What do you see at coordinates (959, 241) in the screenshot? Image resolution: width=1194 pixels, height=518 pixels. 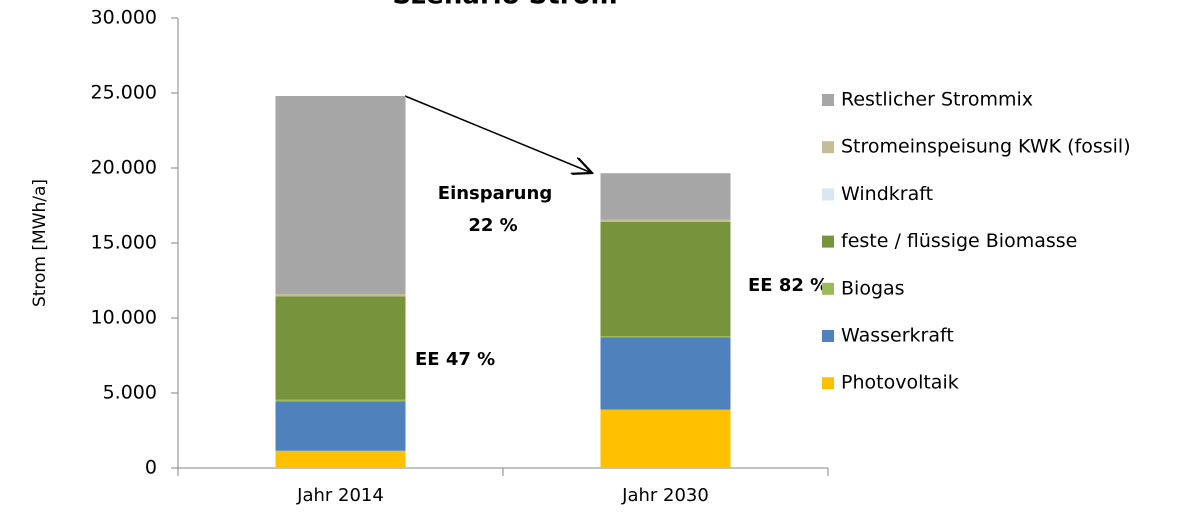 I see `legend-label: feste / flüssige Biomasse` at bounding box center [959, 241].